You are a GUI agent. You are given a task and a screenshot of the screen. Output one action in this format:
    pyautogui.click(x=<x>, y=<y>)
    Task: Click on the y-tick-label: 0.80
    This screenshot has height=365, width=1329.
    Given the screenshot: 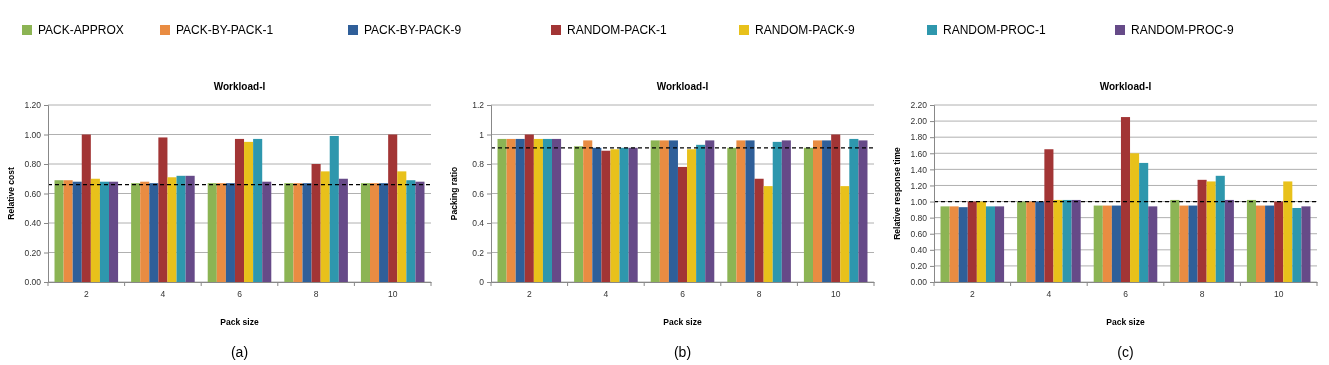 What is the action you would take?
    pyautogui.click(x=919, y=217)
    